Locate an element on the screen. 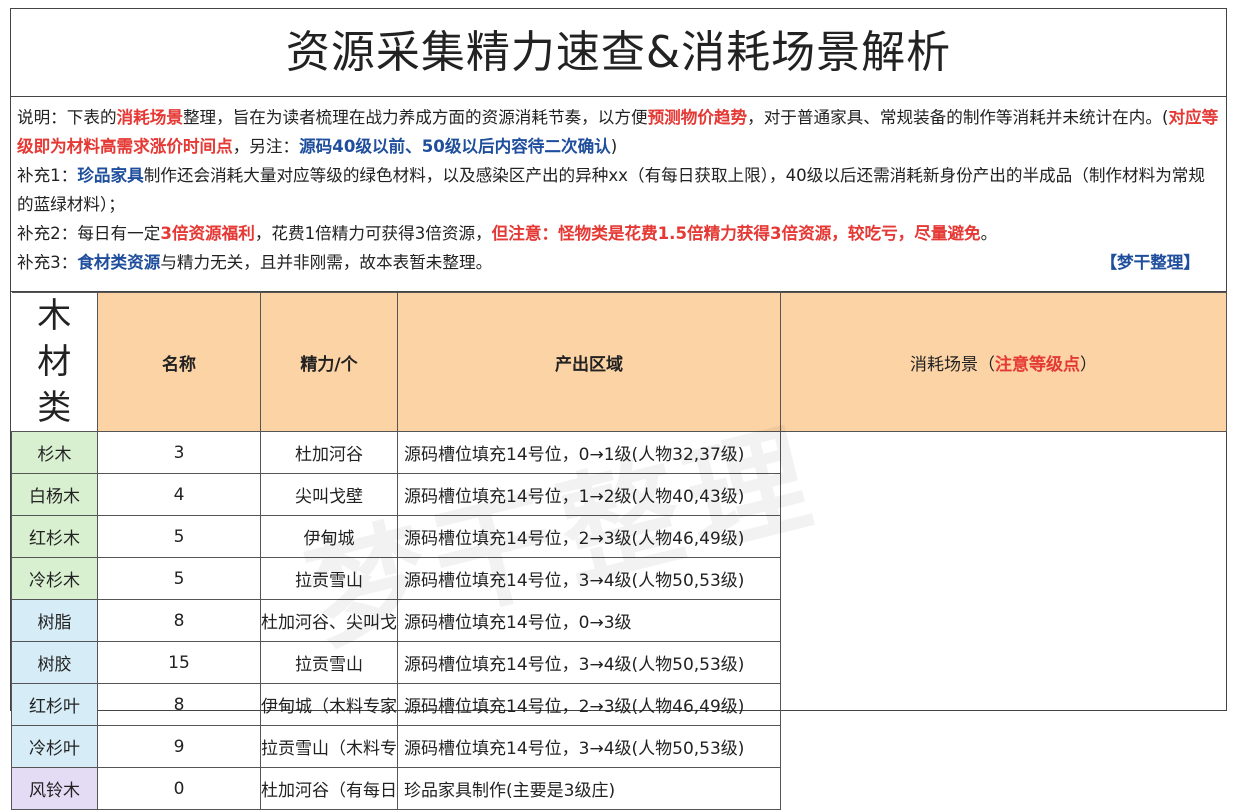 The height and width of the screenshot is (810, 1237). text-segment: 消耗场景 is located at coordinates (149, 117).